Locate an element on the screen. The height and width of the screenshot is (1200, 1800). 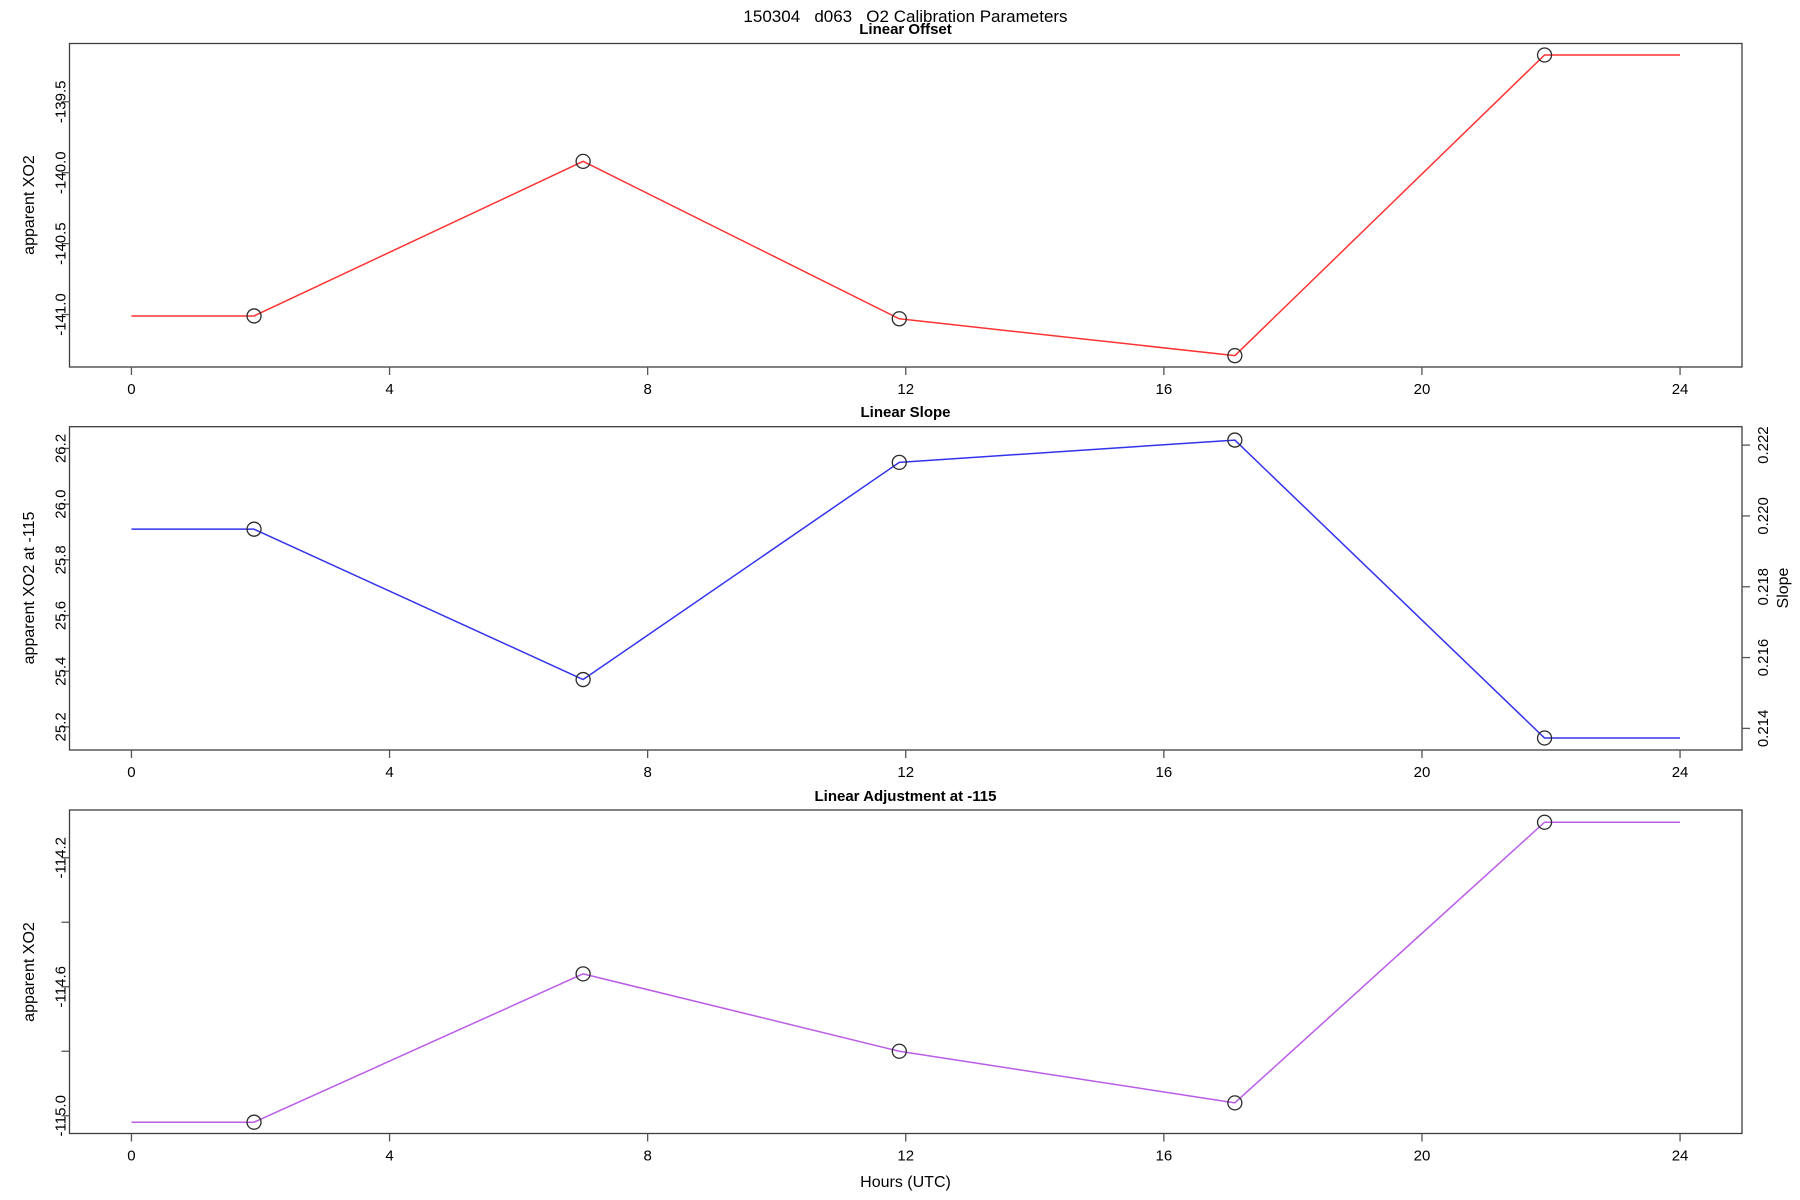
y-tick-label: 26.2 is located at coordinates (61, 448).